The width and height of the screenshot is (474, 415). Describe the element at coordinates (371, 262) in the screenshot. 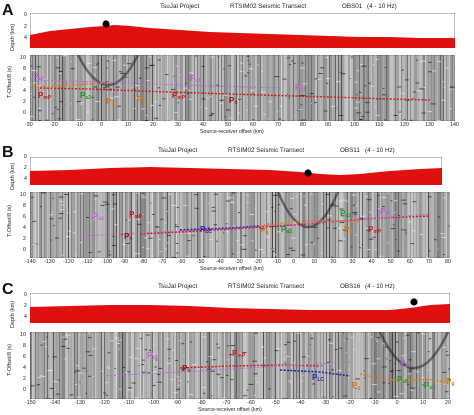

I see `x-tick: 40` at that location.